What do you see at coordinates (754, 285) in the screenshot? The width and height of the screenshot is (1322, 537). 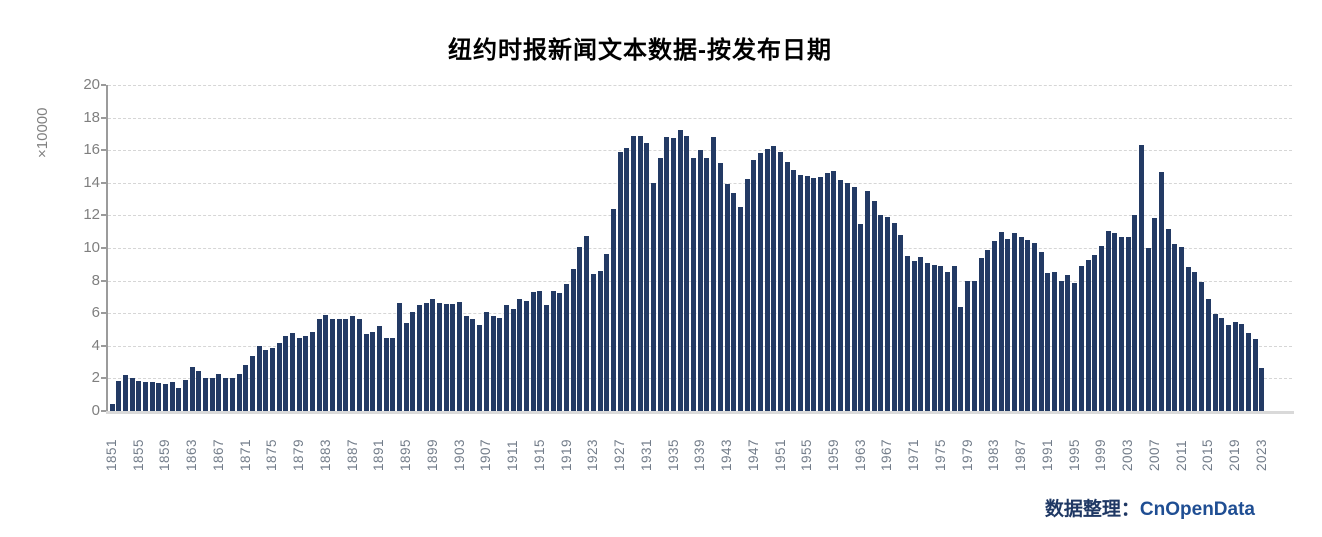 I see `bar-1947` at bounding box center [754, 285].